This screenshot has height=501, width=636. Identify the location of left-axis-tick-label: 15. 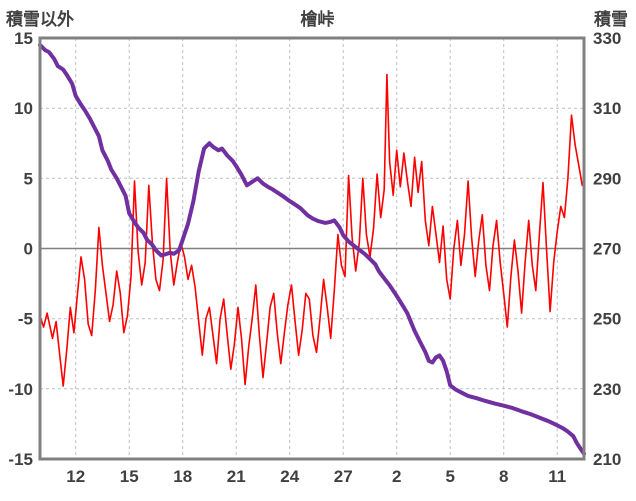
(23, 38).